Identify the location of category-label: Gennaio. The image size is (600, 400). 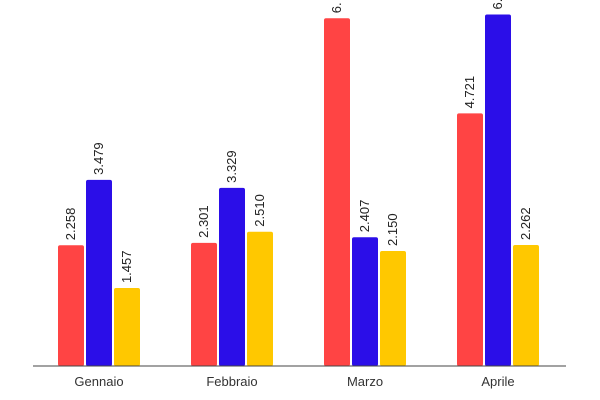
(98, 381).